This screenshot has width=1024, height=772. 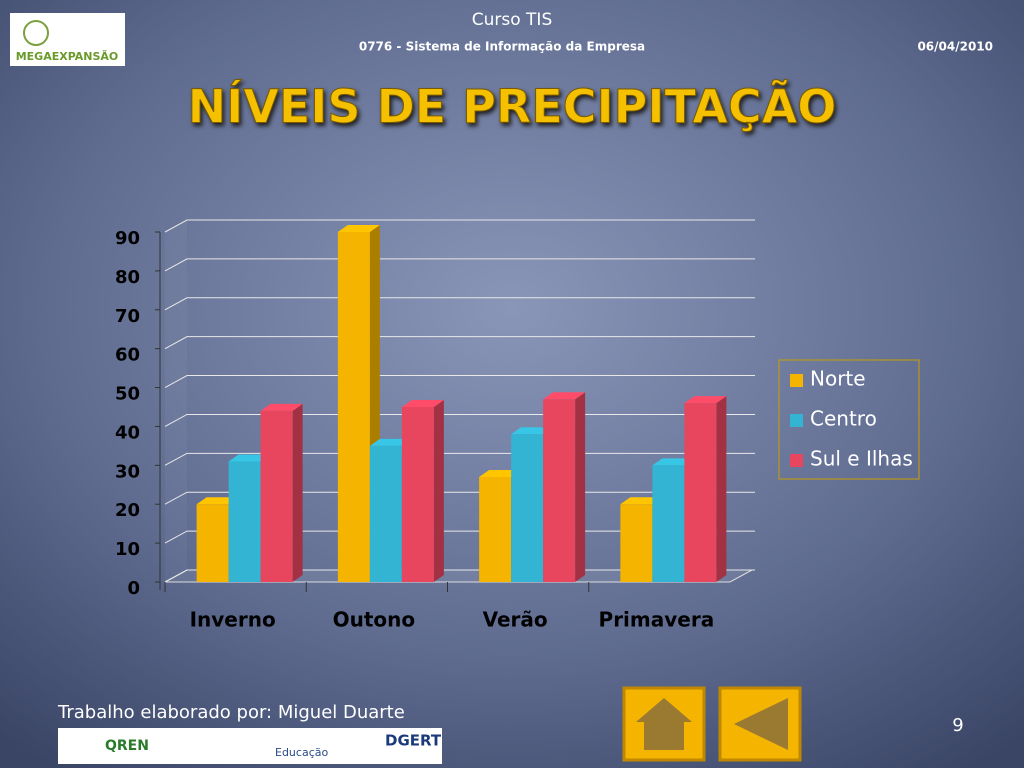 I want to click on back-wall, so click(x=176, y=401).